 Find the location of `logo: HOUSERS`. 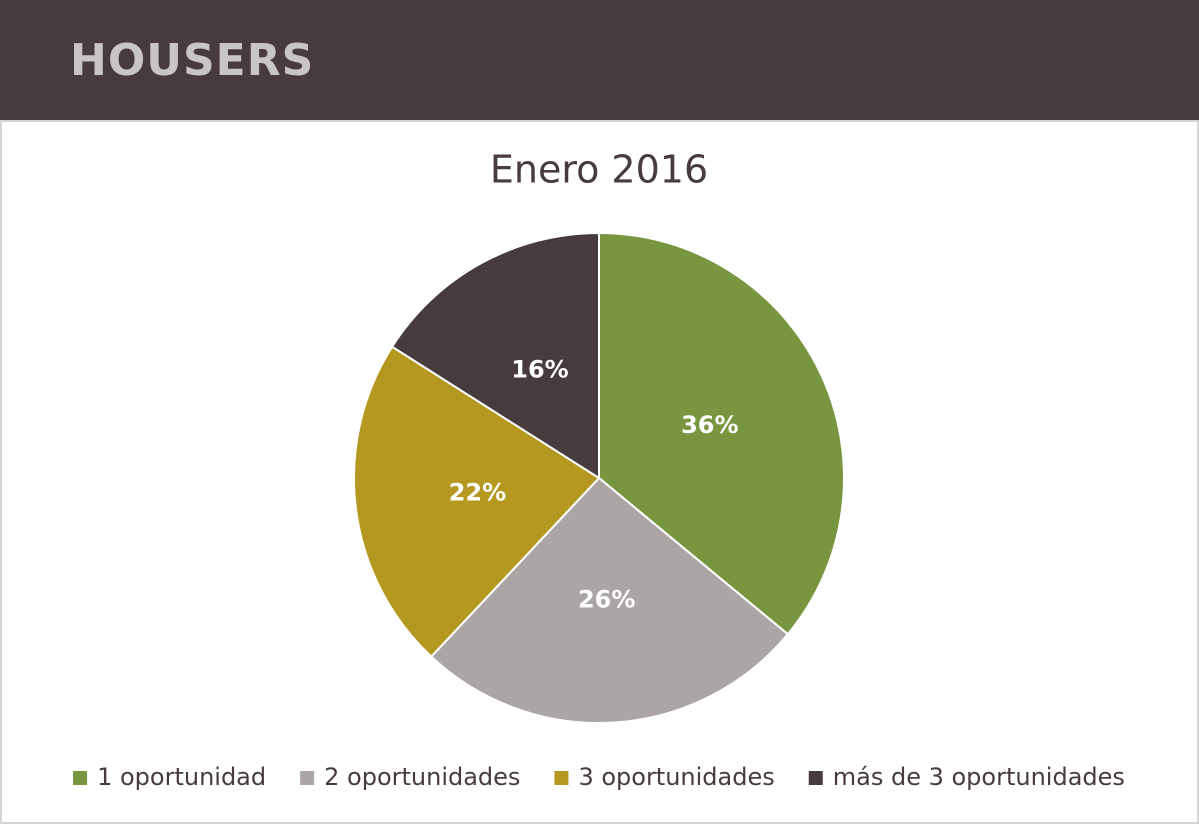

logo: HOUSERS is located at coordinates (192, 60).